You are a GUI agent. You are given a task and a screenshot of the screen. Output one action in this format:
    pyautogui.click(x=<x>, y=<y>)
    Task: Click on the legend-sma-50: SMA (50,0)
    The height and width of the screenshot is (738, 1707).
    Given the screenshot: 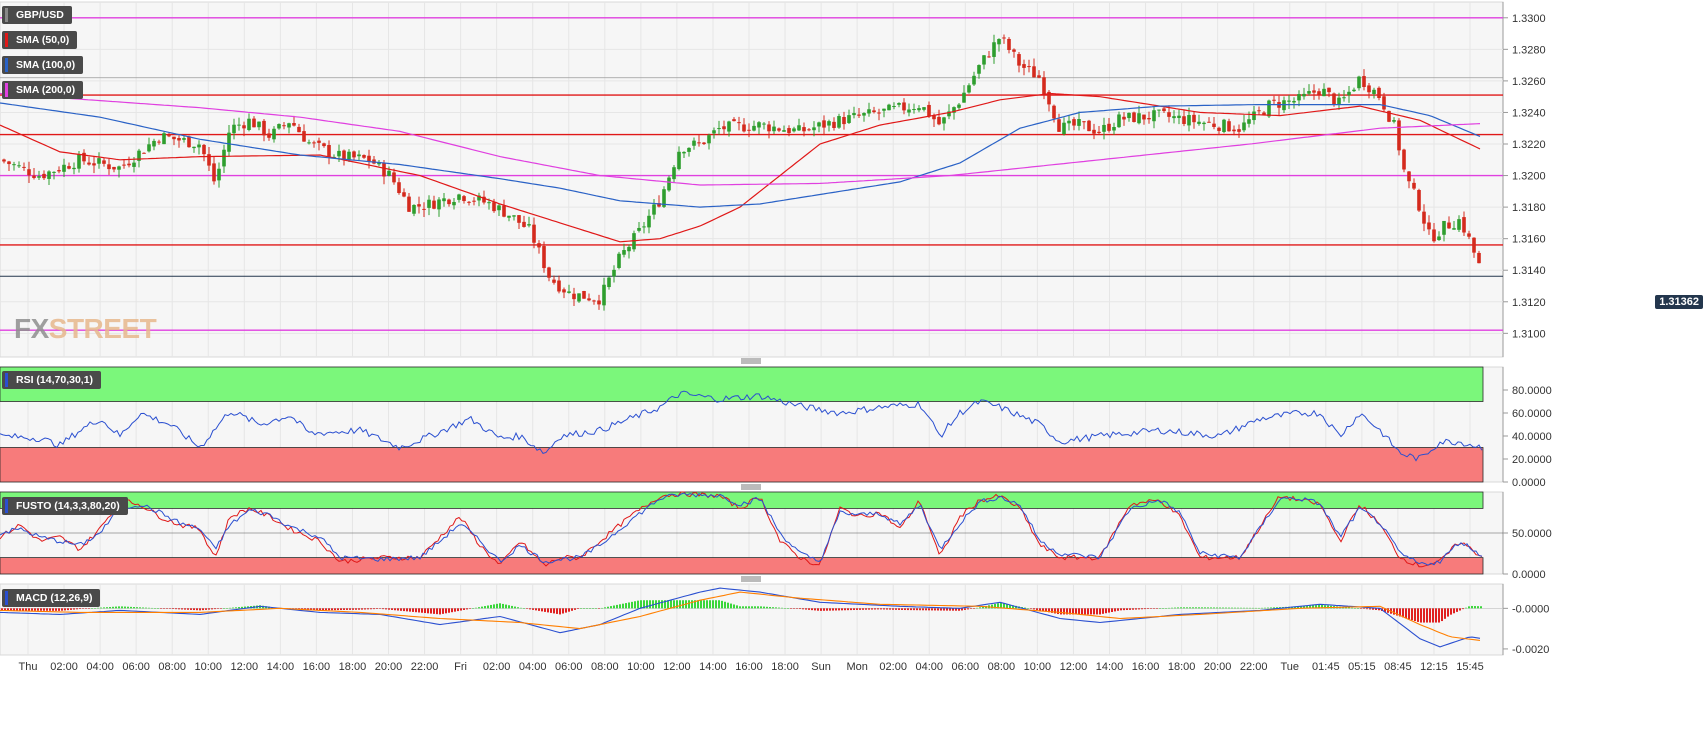 What is the action you would take?
    pyautogui.click(x=40, y=40)
    